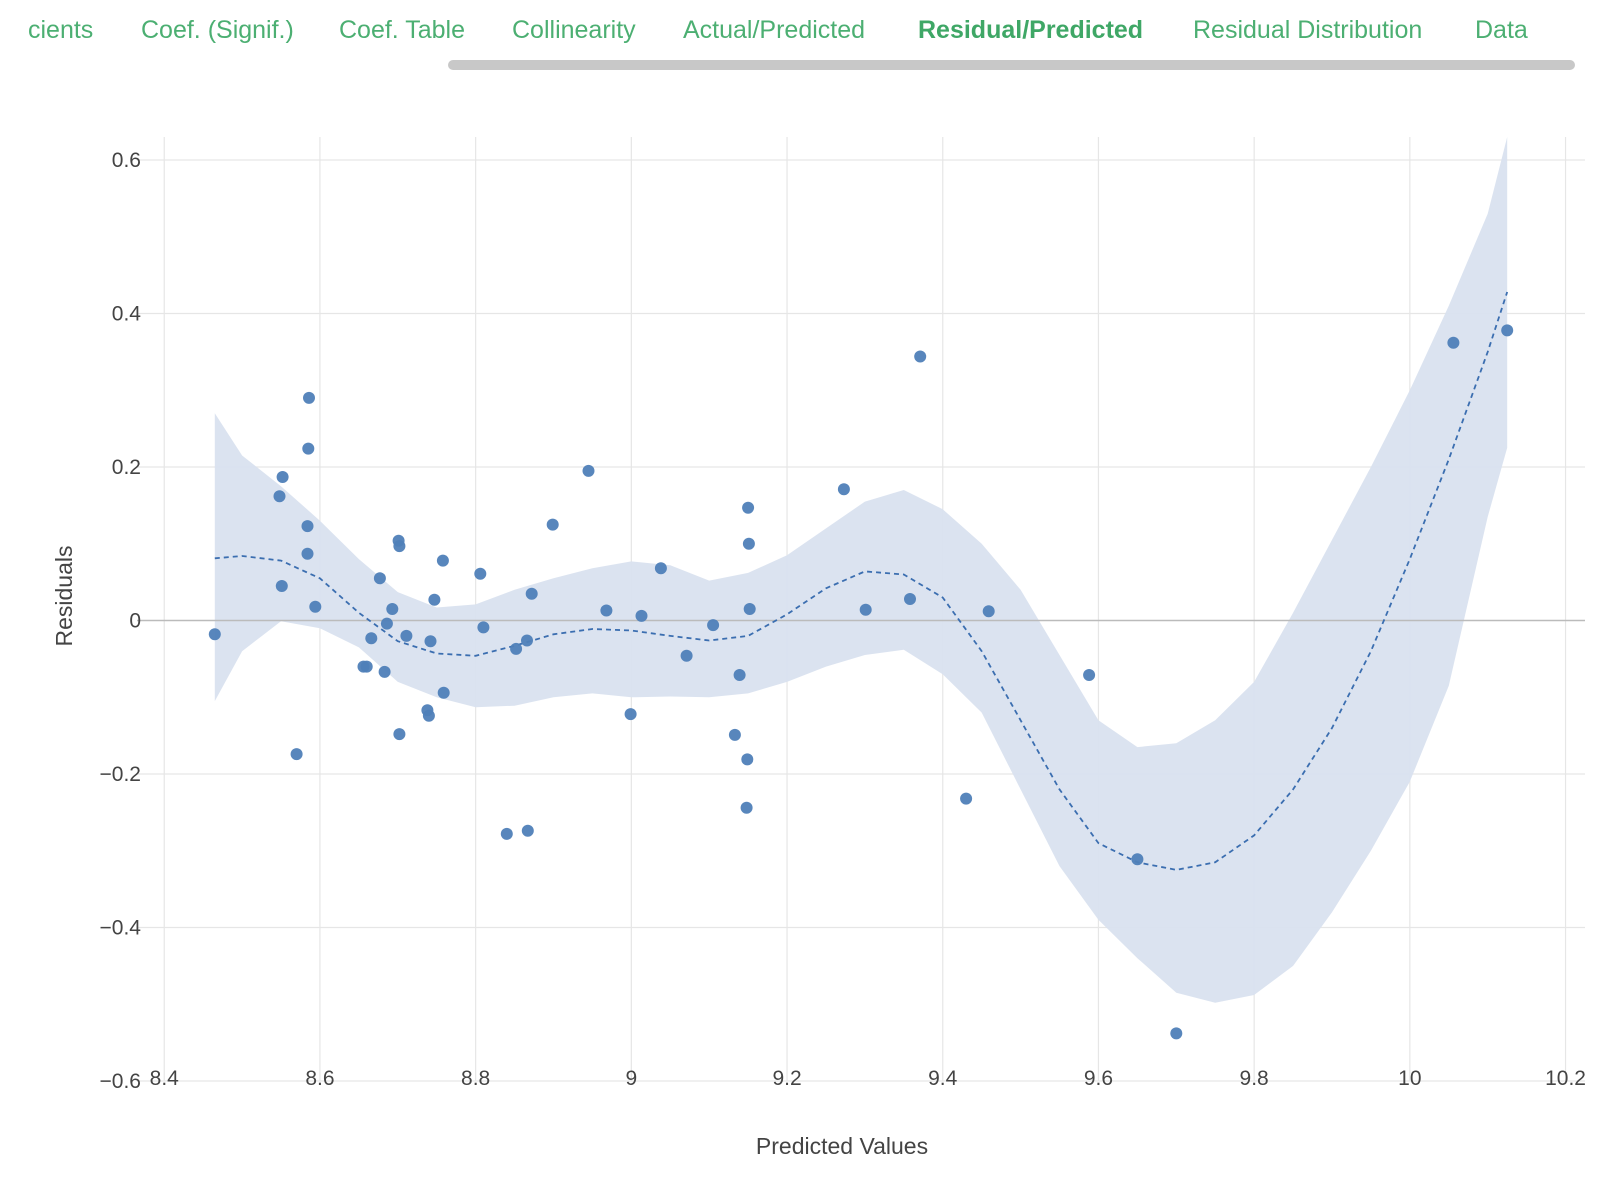 This screenshot has height=1192, width=1604. Describe the element at coordinates (120, 1081) in the screenshot. I see `y-tick-label: −0.6` at that location.